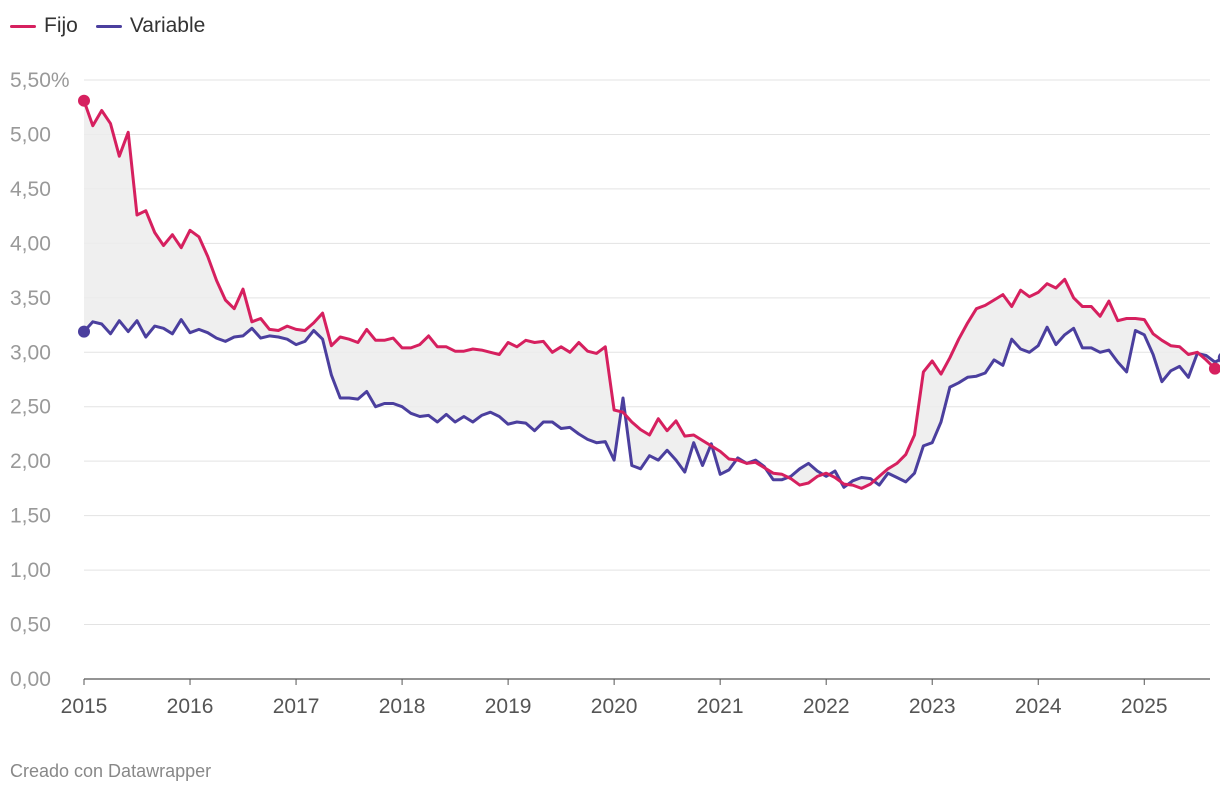  I want to click on end-marker-variable, so click(1218, 358).